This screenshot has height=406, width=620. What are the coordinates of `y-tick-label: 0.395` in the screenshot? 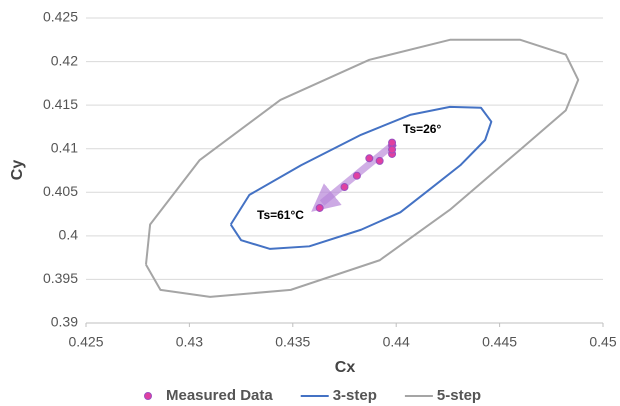 It's located at (60, 278).